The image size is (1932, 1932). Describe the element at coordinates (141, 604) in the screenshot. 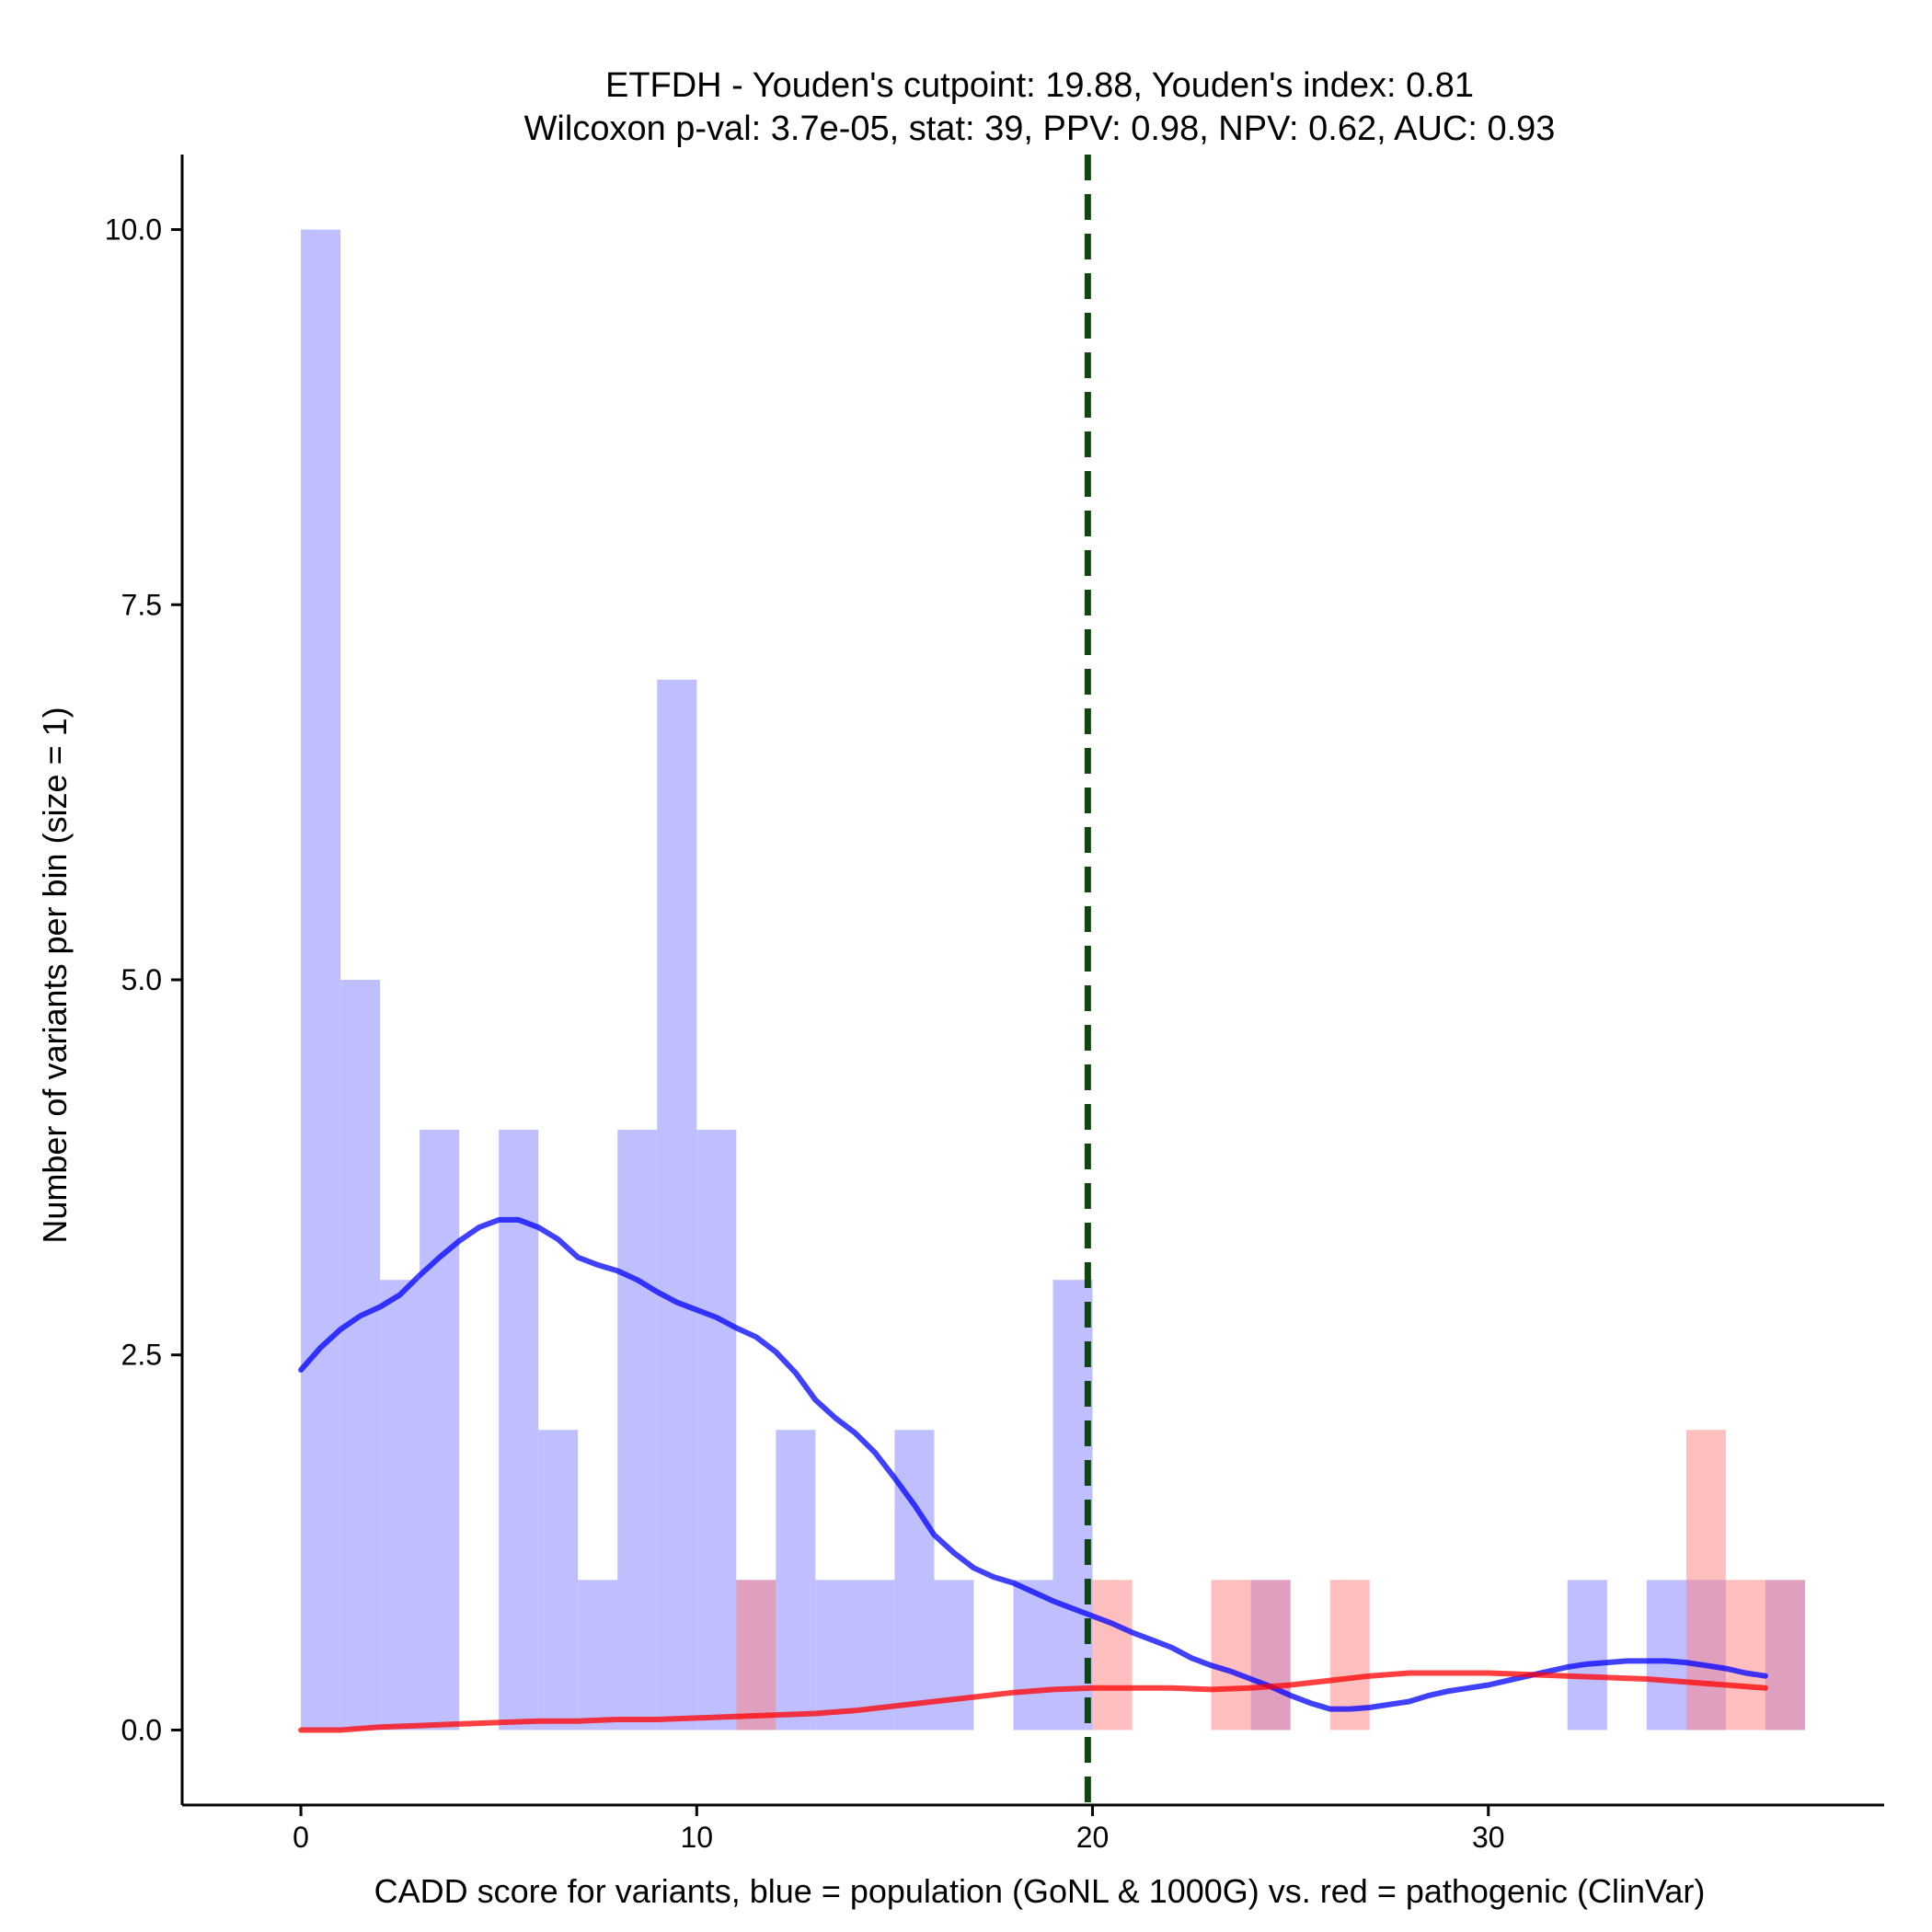

I see `y-tick-label: 7.5` at that location.